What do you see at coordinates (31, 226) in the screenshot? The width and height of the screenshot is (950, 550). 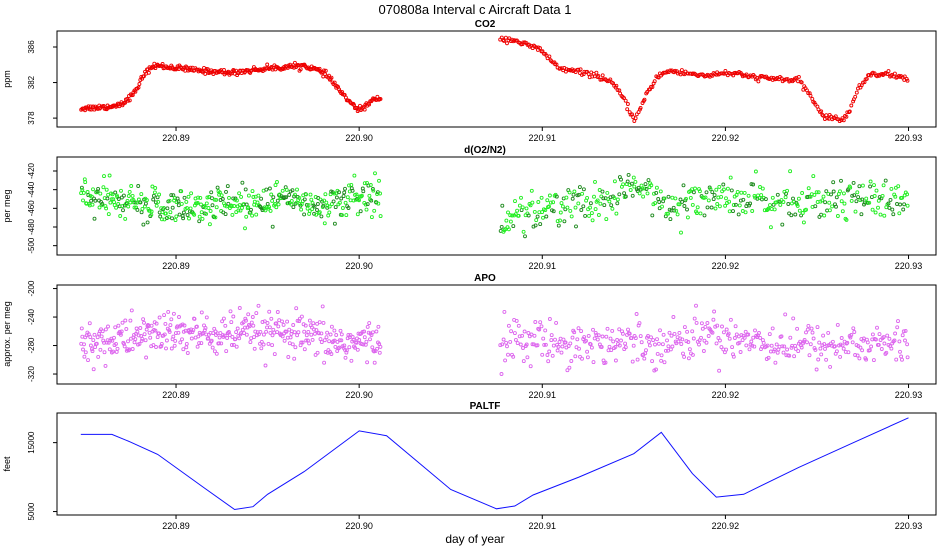 I see `y-tick-label: -480` at bounding box center [31, 226].